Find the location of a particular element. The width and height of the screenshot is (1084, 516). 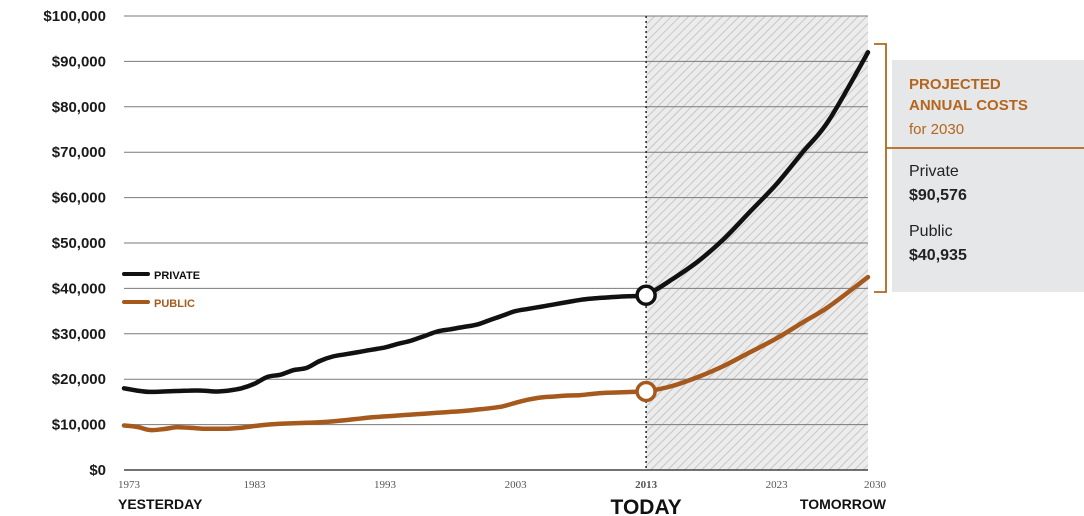

y-tick-label: $100,000 is located at coordinates (74, 16).